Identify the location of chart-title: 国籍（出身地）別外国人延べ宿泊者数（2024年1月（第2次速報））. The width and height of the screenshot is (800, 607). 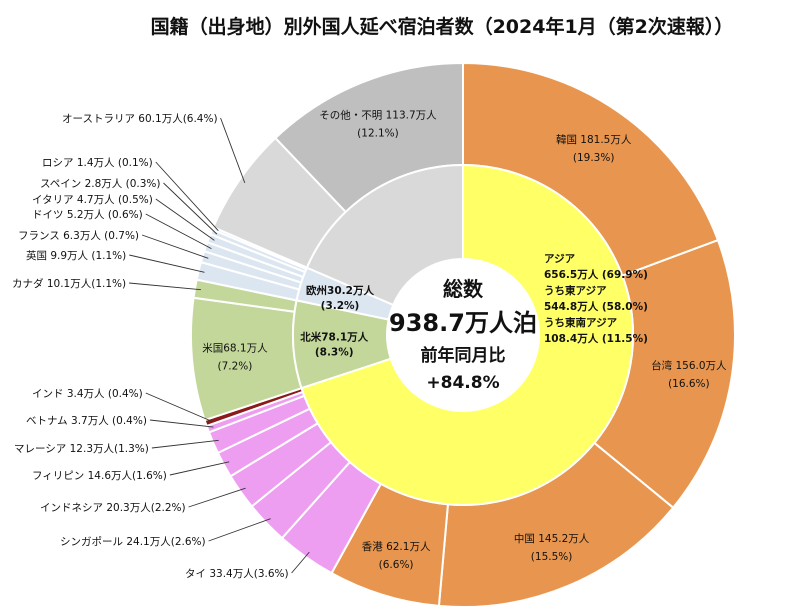
(442, 26).